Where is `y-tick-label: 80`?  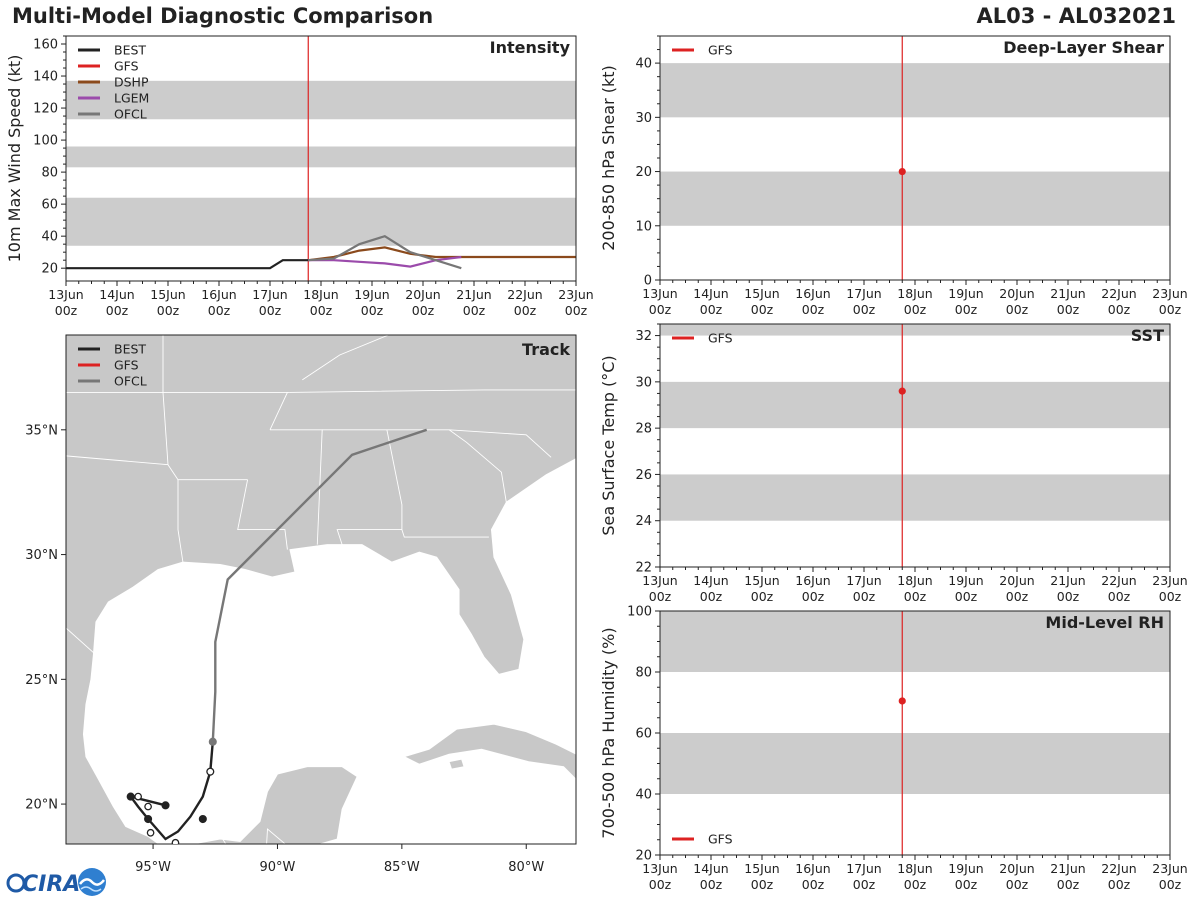 y-tick-label: 80 is located at coordinates (49, 173).